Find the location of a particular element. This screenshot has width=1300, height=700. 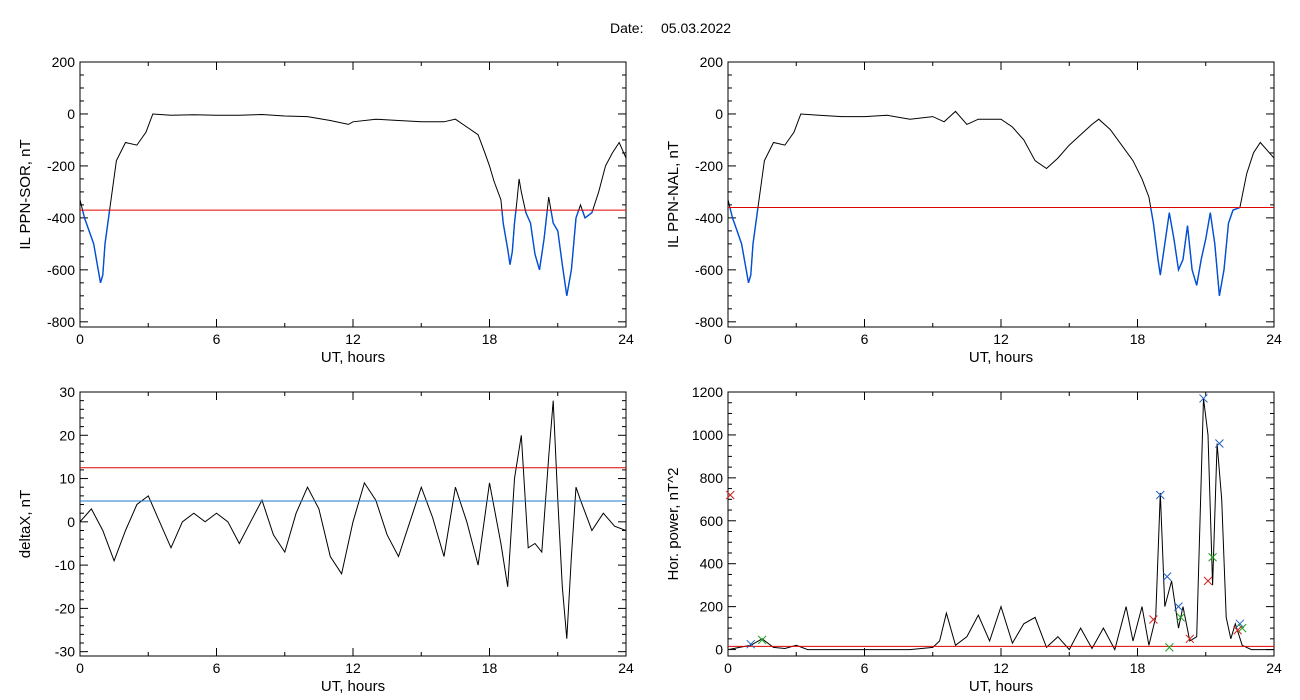

y-tick-label: 30 is located at coordinates (67, 392).